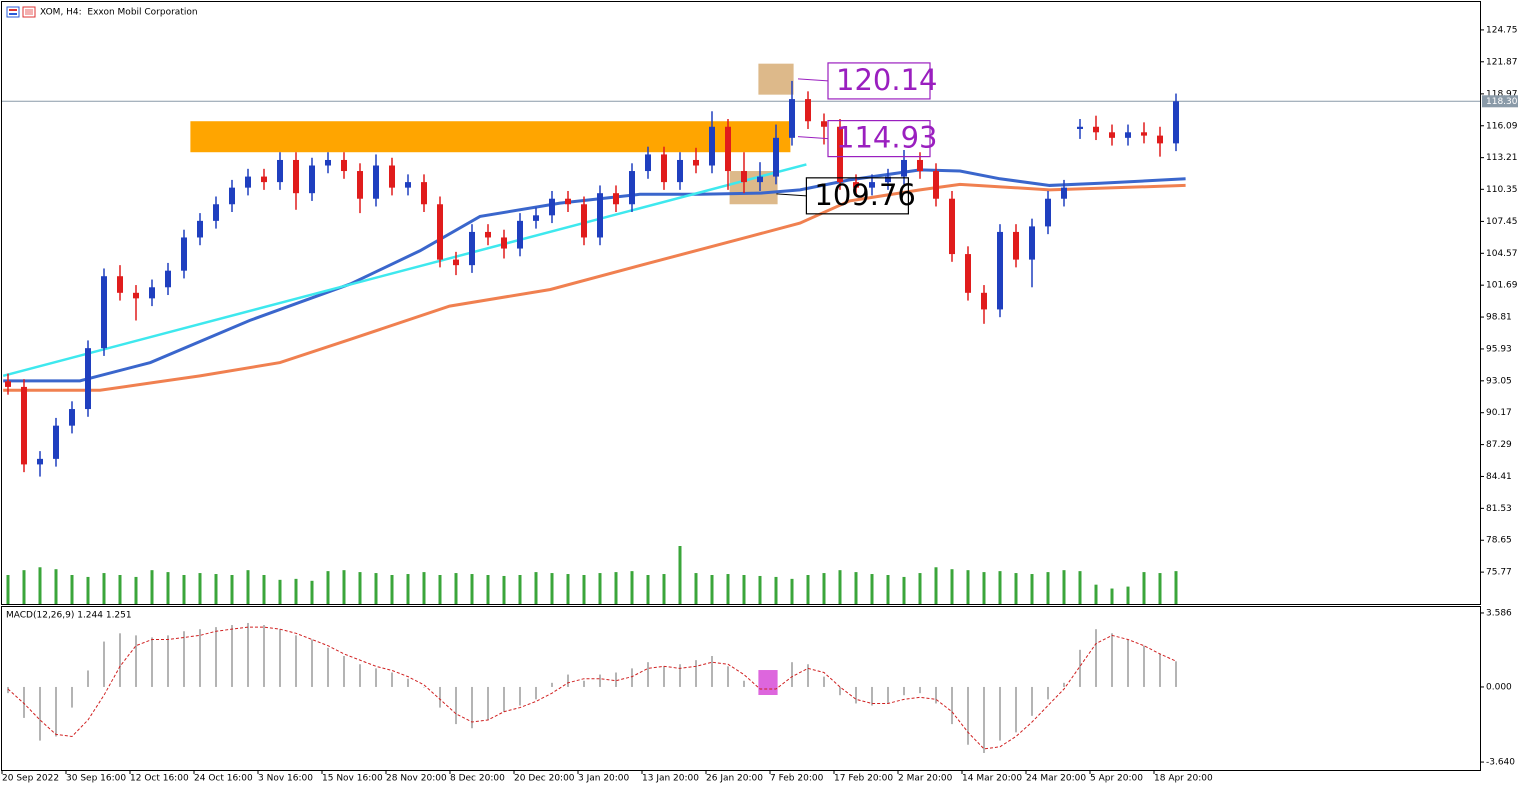 The image size is (1530, 790). Describe the element at coordinates (592, 688) in the screenshot. I see `macd-signal` at that location.